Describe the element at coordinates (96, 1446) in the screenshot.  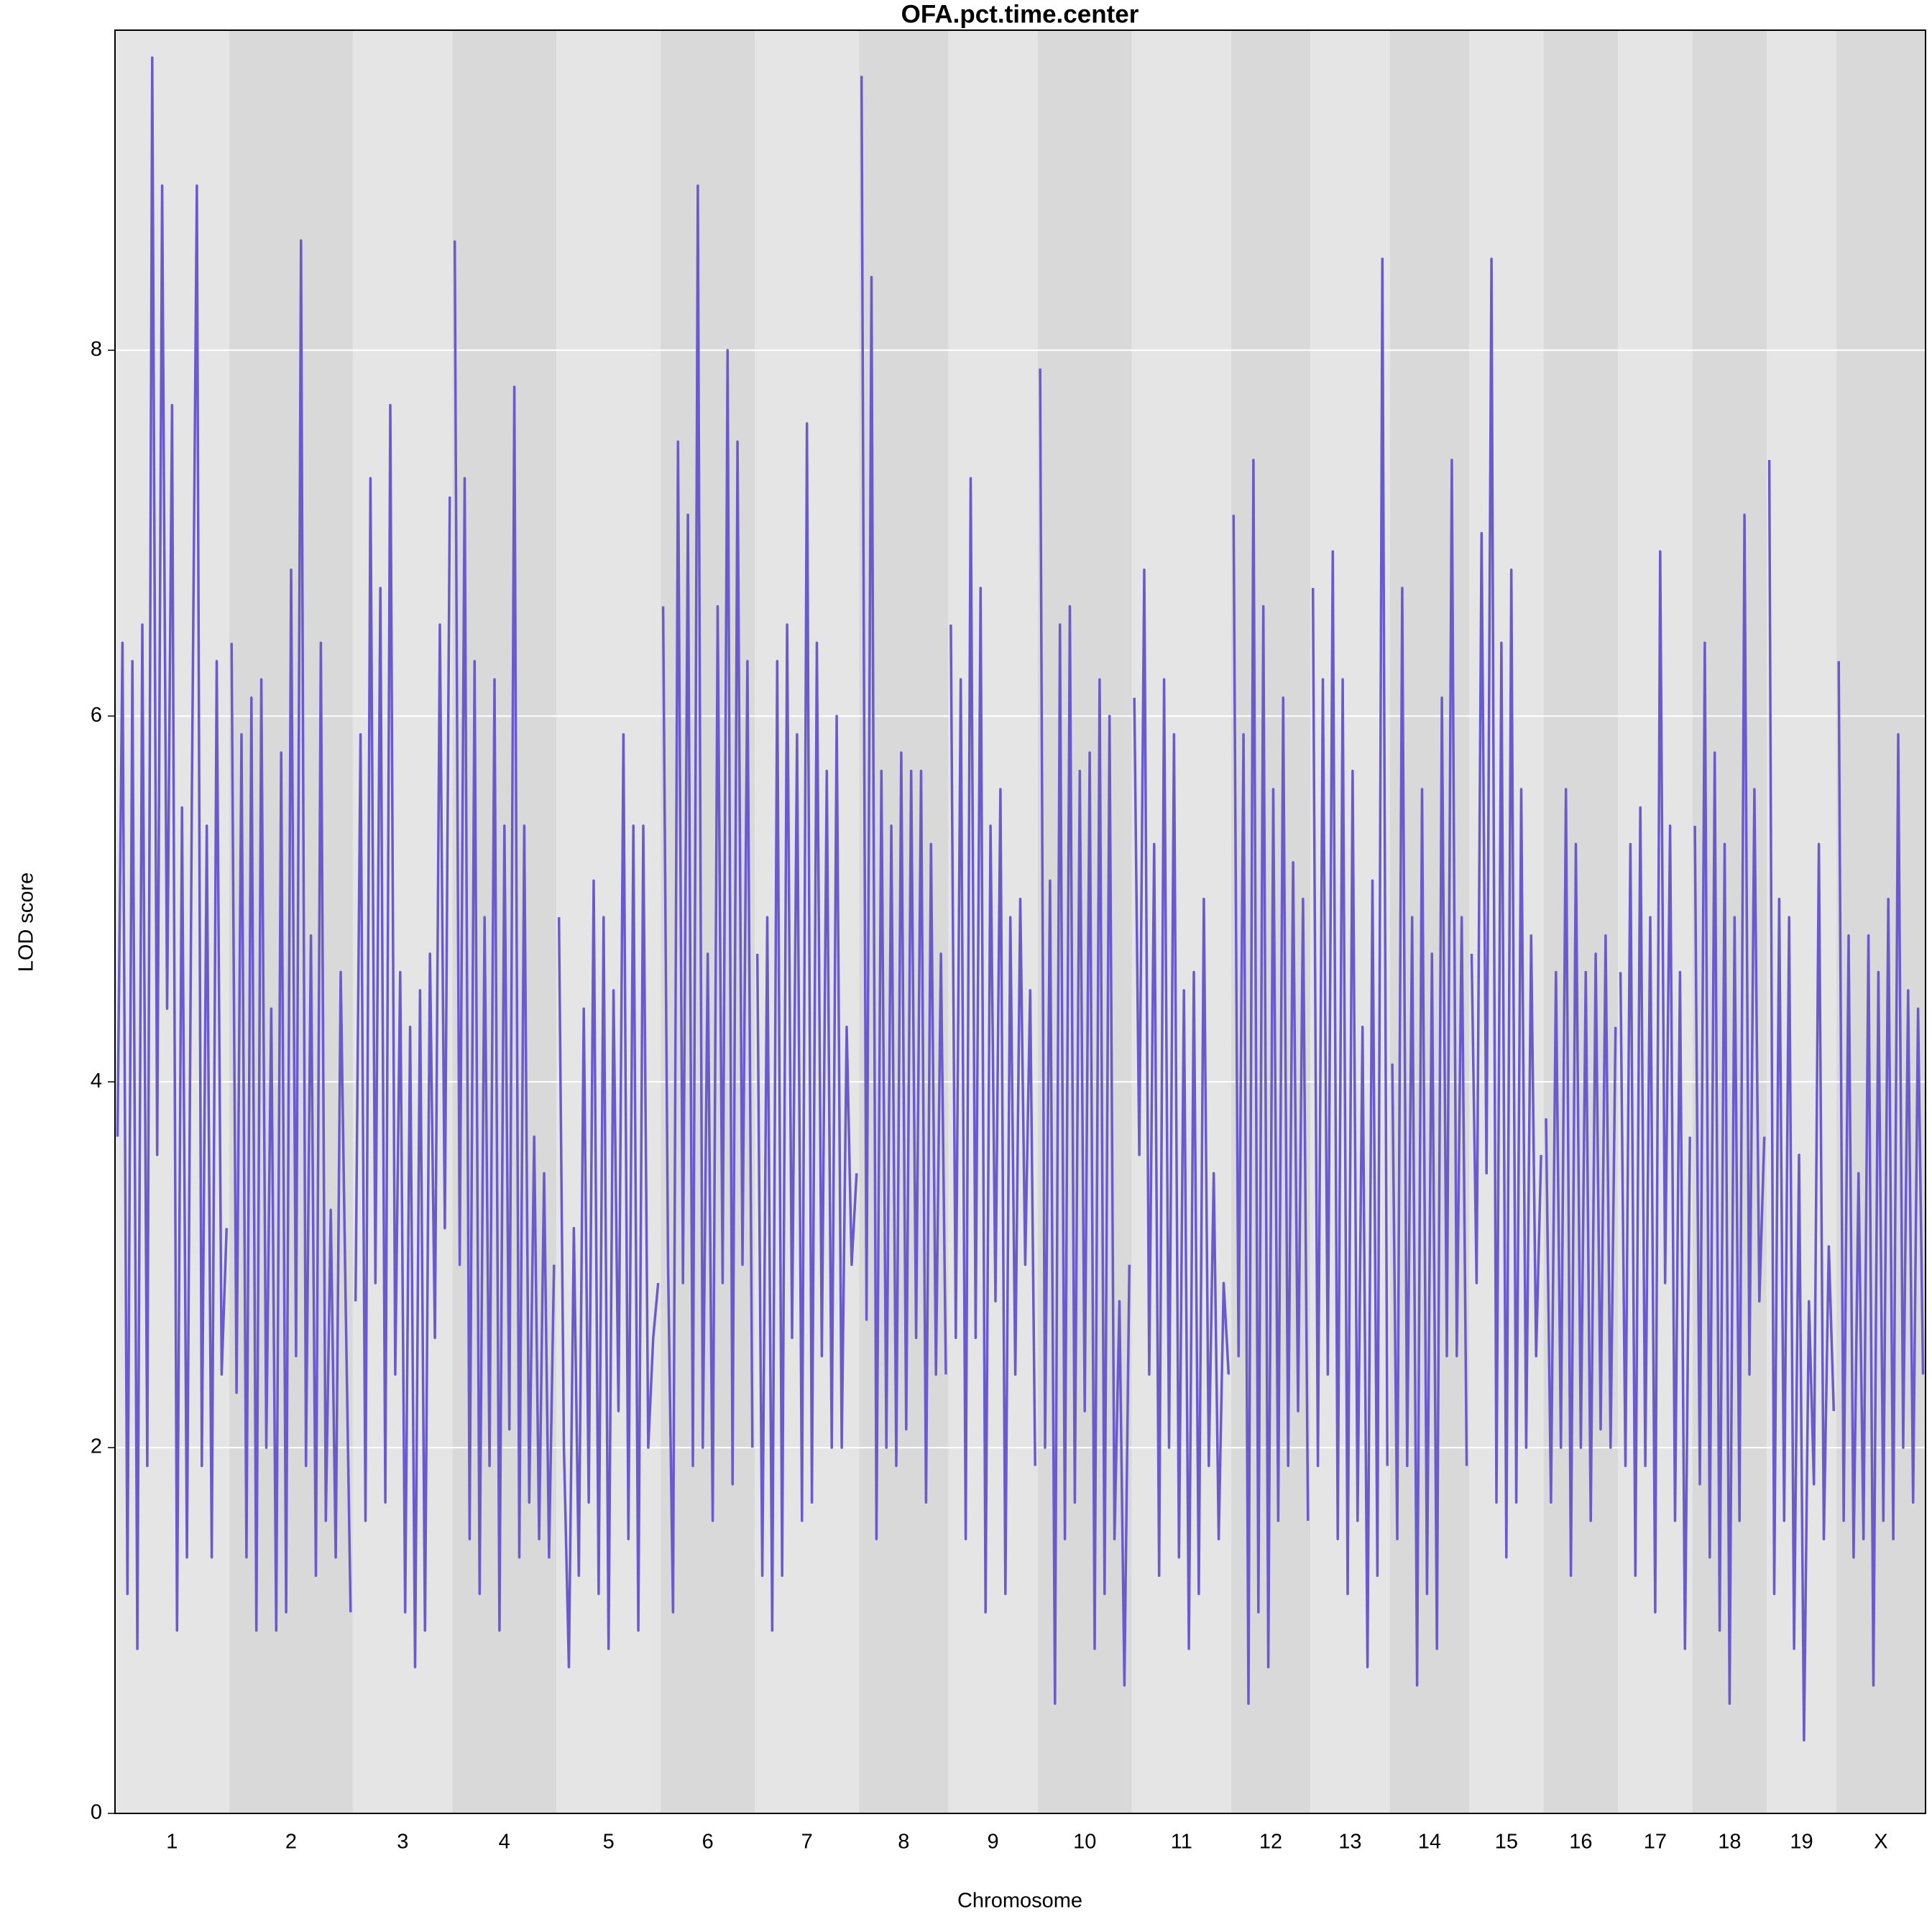
I see `y-tick-label: 2` at that location.